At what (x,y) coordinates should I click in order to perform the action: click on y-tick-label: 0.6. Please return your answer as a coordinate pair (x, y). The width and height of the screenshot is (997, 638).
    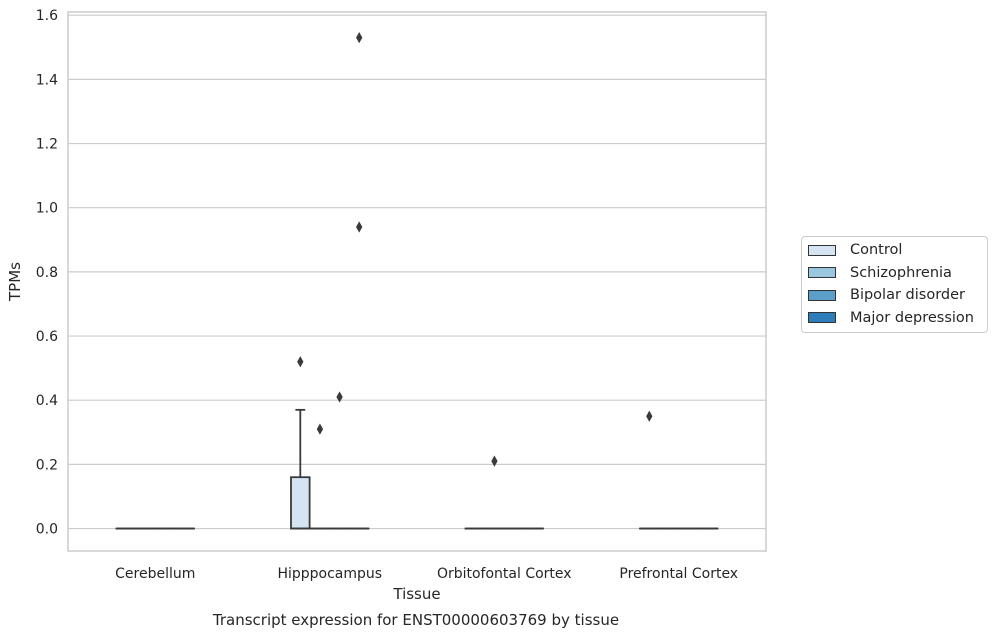
    Looking at the image, I should click on (47, 337).